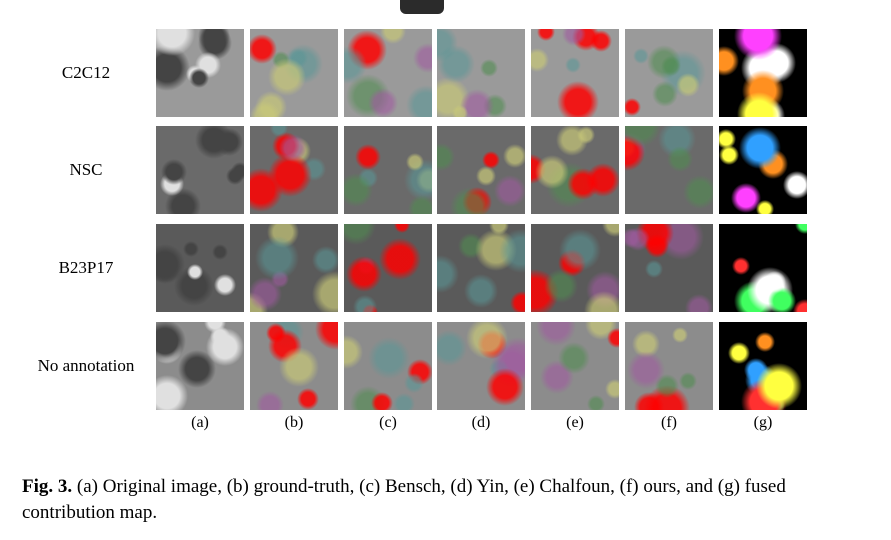 The height and width of the screenshot is (540, 891). I want to click on row-label: C2C12, so click(86, 72).